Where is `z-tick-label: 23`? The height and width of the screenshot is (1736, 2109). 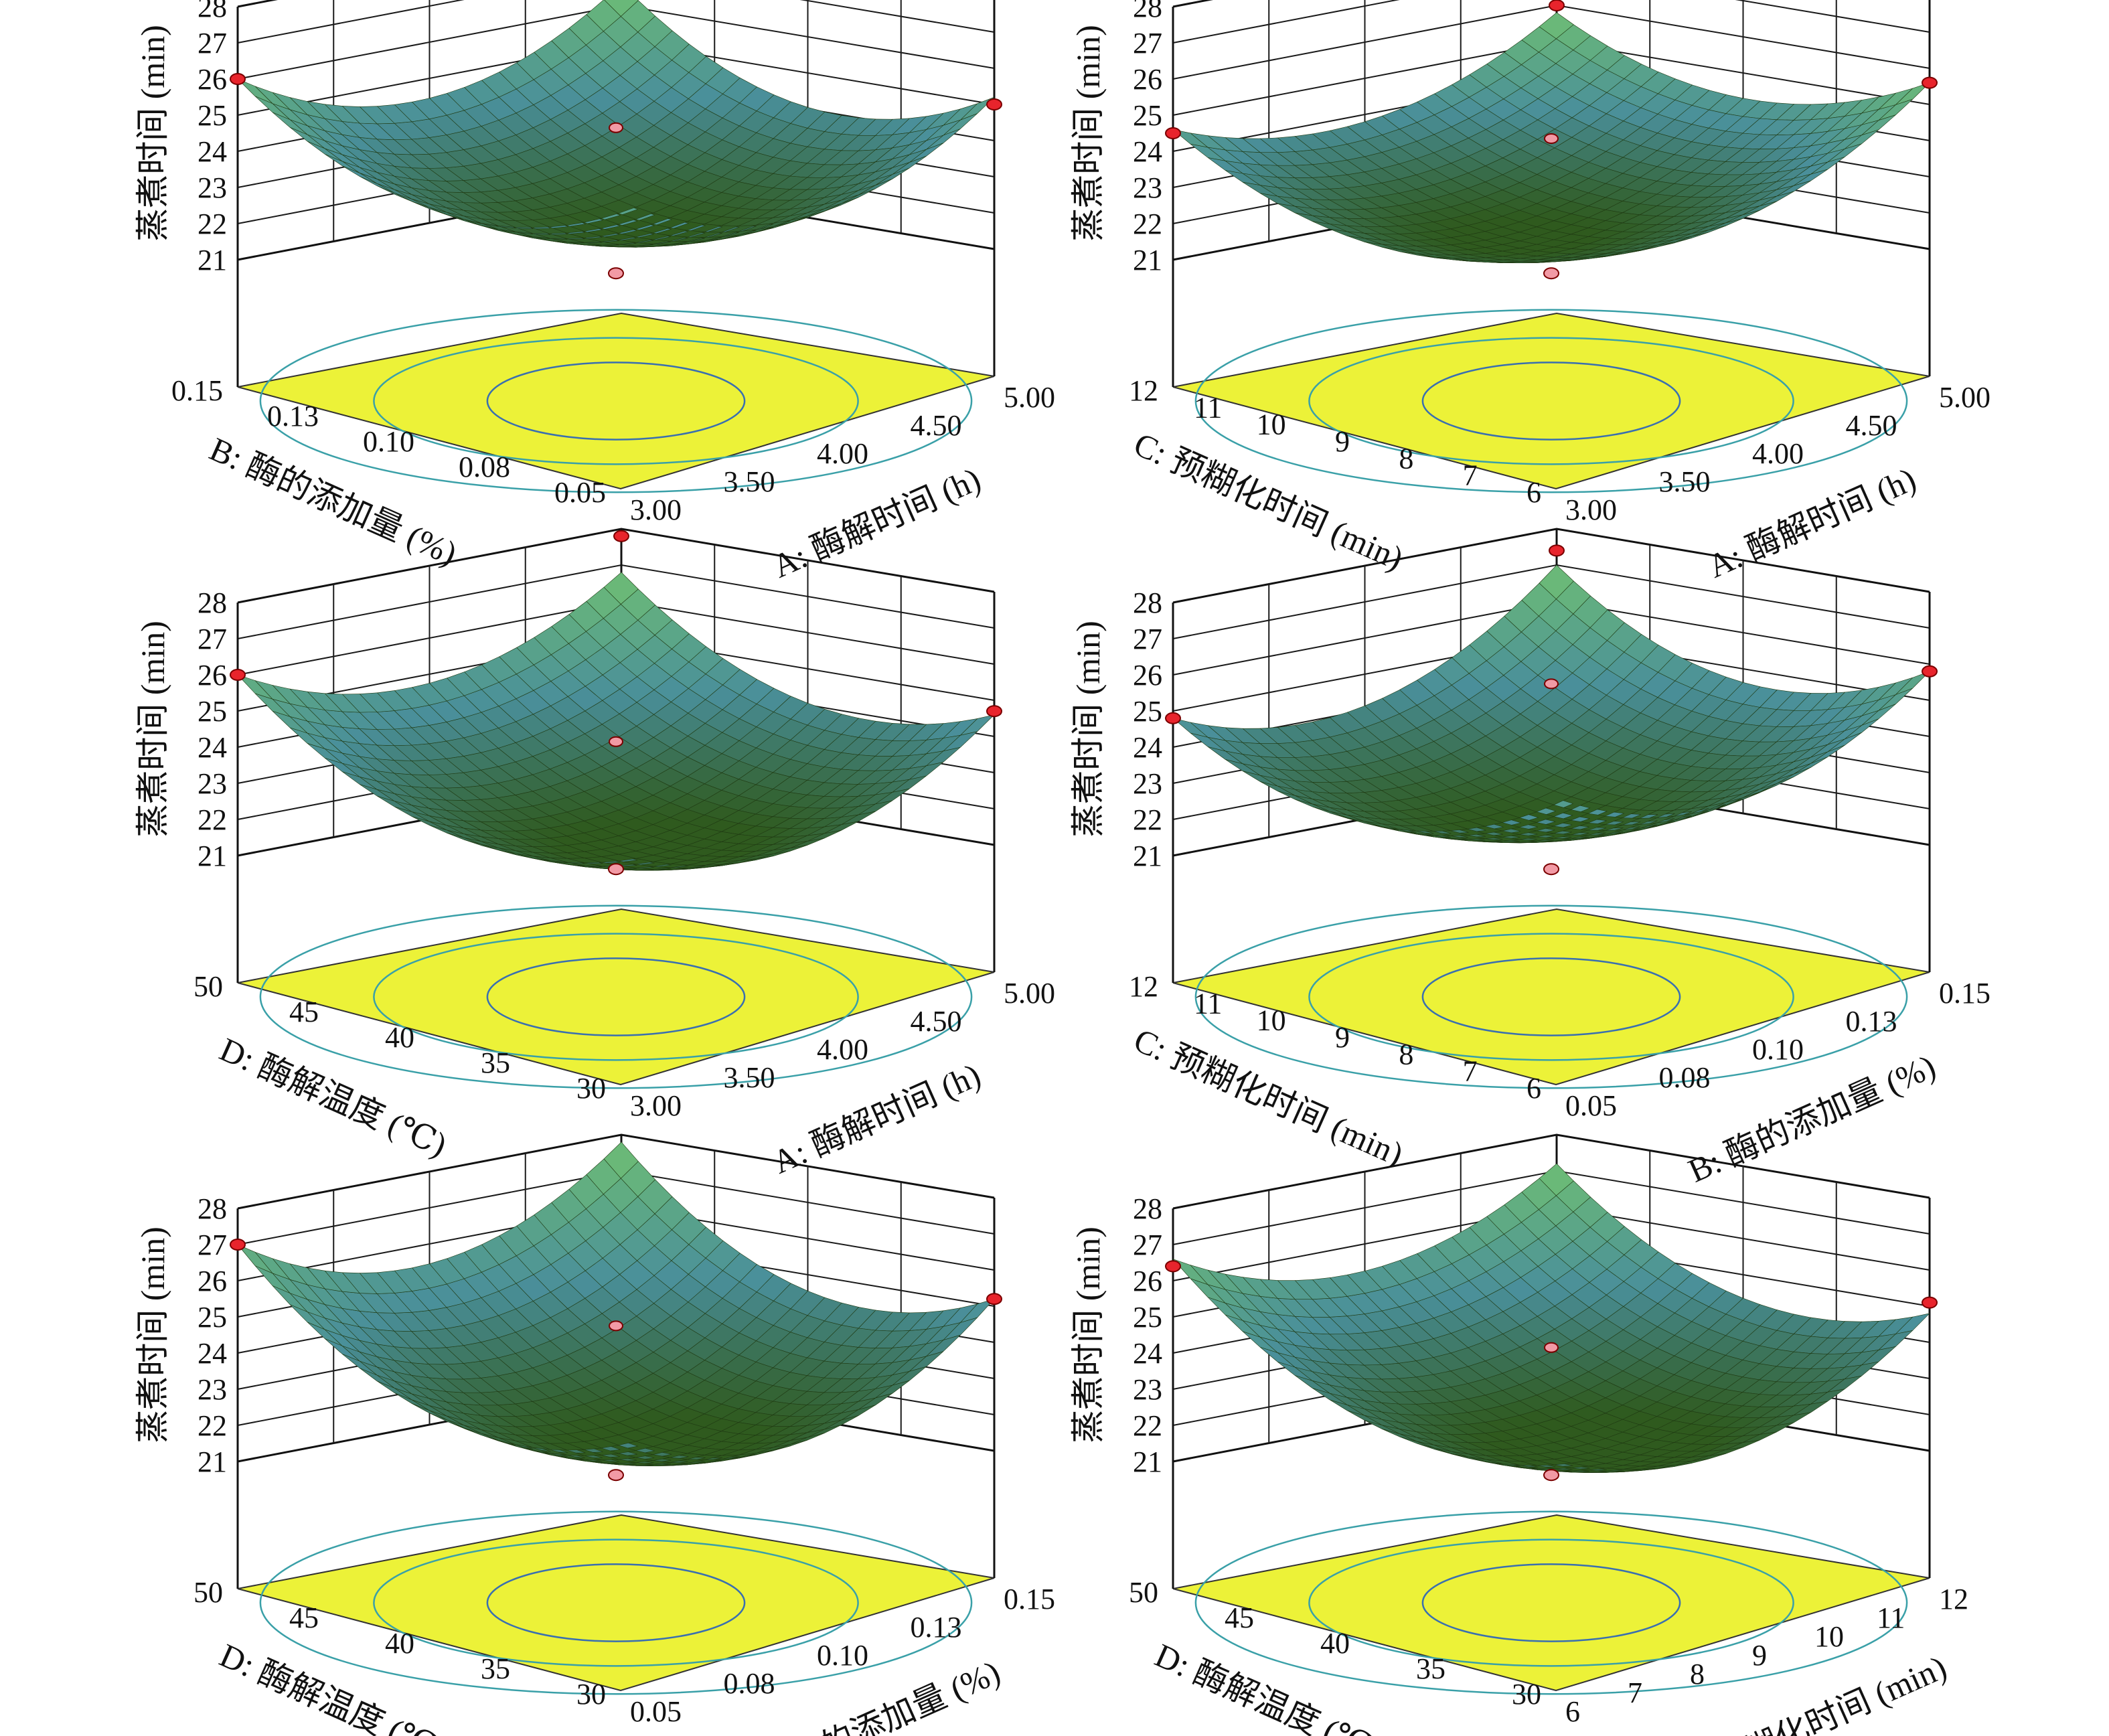 z-tick-label: 23 is located at coordinates (1147, 1389).